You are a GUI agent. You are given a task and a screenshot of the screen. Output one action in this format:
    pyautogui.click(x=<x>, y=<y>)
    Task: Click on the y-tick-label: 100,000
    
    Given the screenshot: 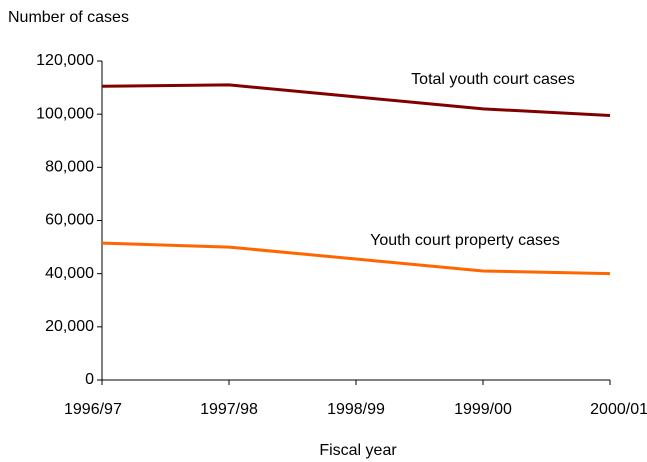 What is the action you would take?
    pyautogui.click(x=65, y=113)
    